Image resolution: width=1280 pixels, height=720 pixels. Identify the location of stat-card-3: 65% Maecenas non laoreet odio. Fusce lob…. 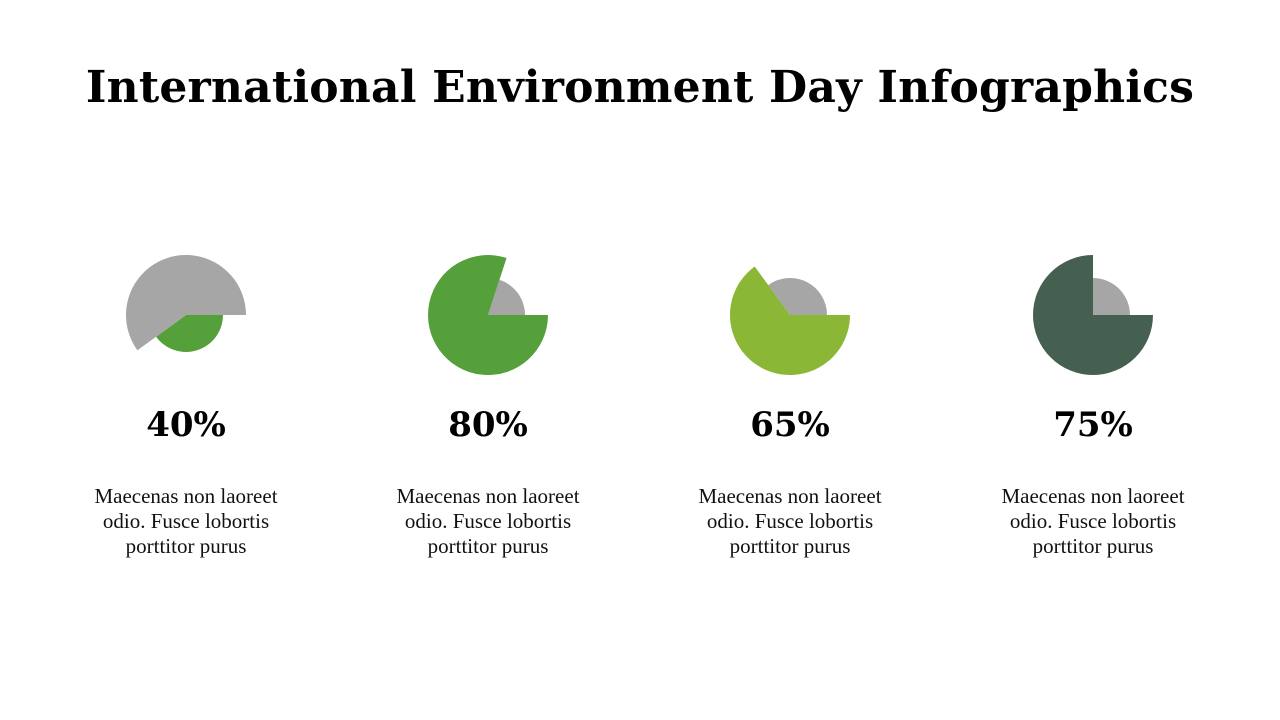
(790, 410).